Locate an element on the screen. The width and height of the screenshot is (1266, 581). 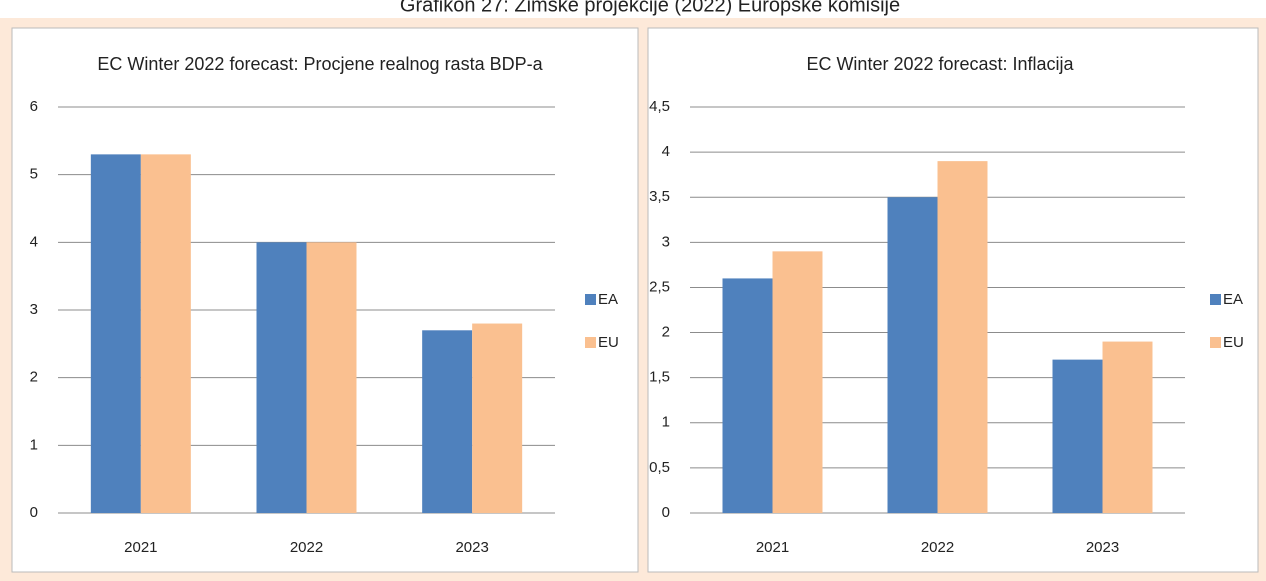
y-tick-label: 3,5 is located at coordinates (659, 196).